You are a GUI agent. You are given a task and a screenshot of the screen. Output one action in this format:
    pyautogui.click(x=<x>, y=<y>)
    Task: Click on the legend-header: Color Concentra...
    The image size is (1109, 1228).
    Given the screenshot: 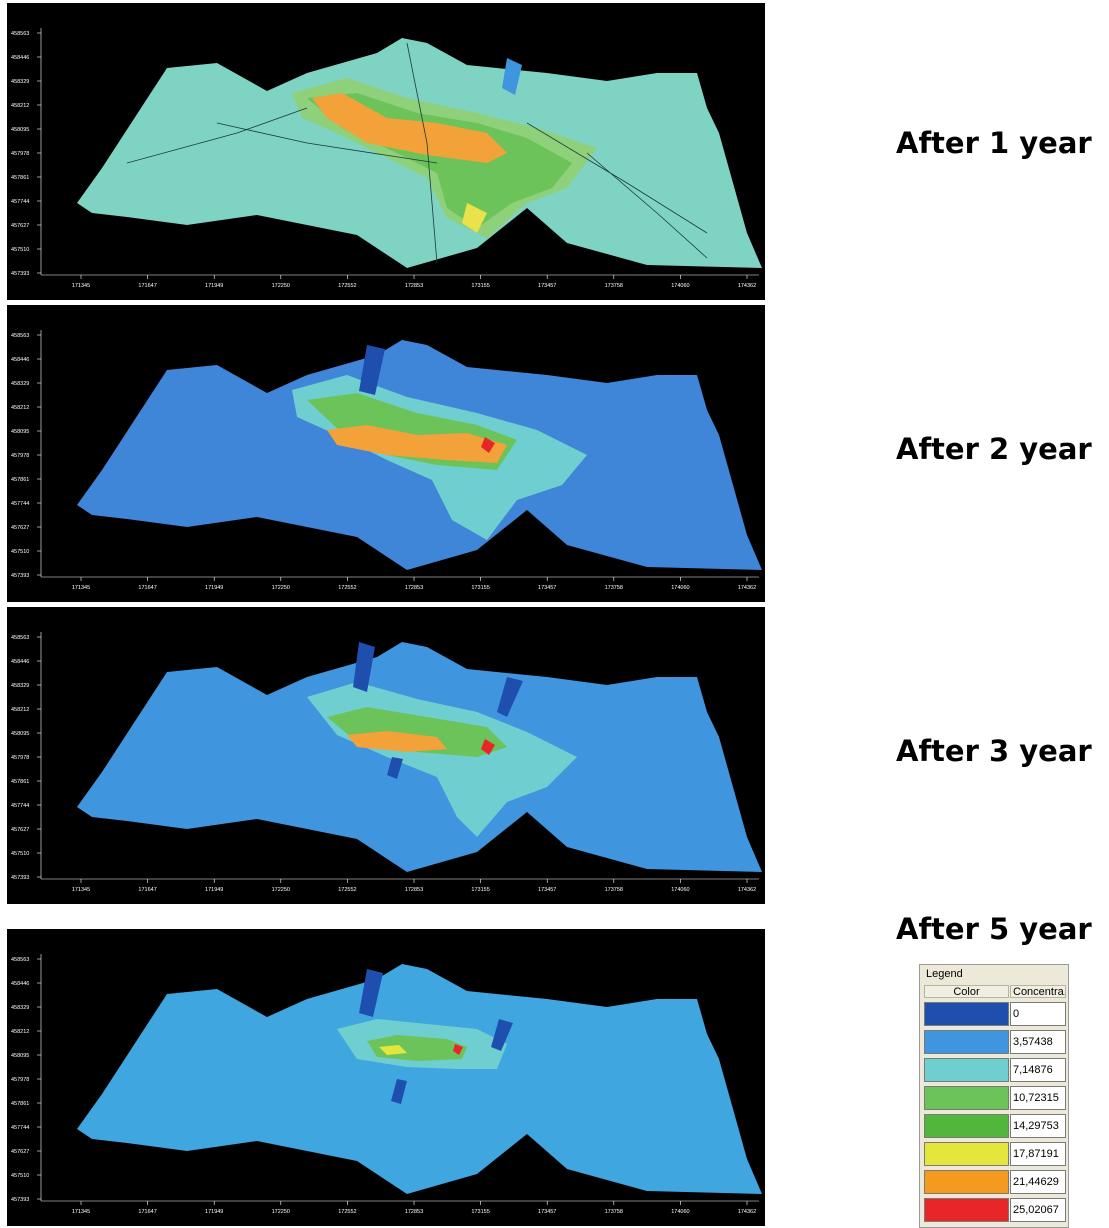 What is the action you would take?
    pyautogui.click(x=995, y=991)
    